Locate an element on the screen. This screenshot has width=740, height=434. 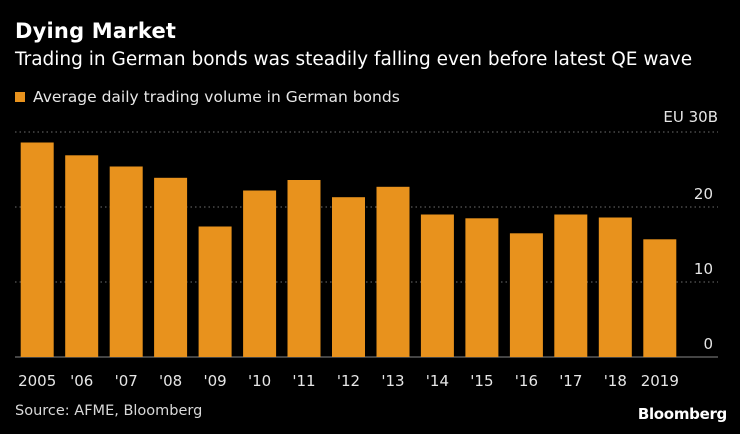
x-tick-label: '13 is located at coordinates (392, 381).